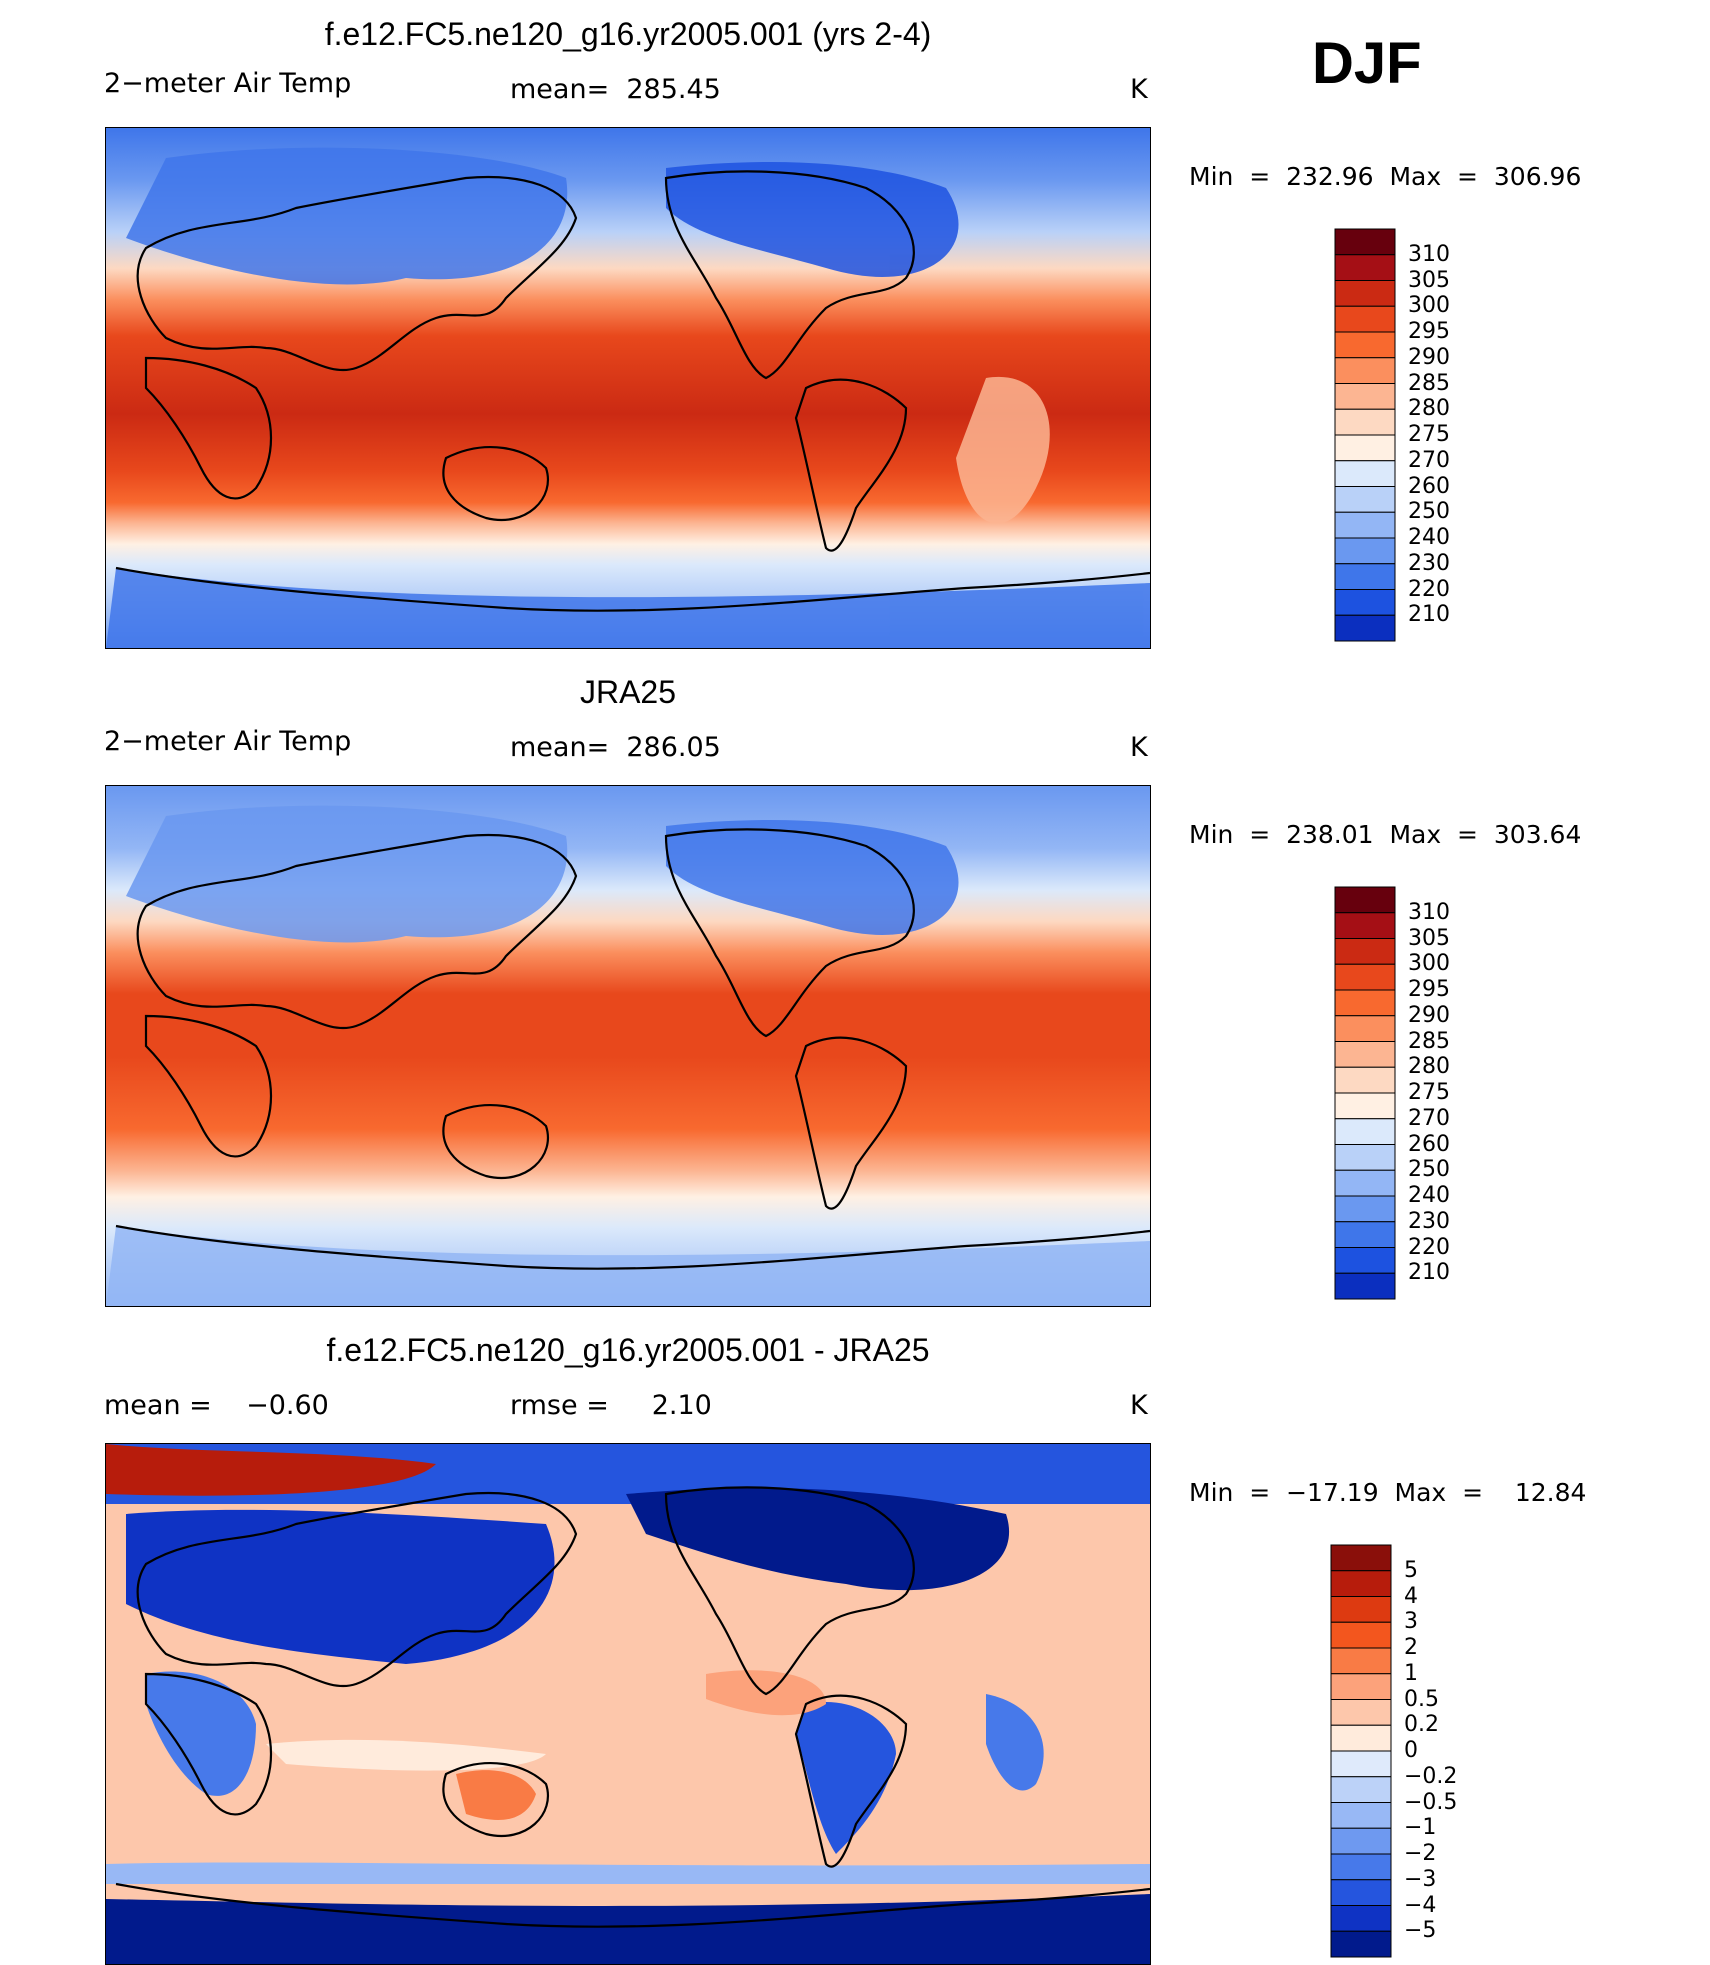 The width and height of the screenshot is (1710, 1965). What do you see at coordinates (1421, 1699) in the screenshot?
I see `colorbar-tick-label: 0.5` at bounding box center [1421, 1699].